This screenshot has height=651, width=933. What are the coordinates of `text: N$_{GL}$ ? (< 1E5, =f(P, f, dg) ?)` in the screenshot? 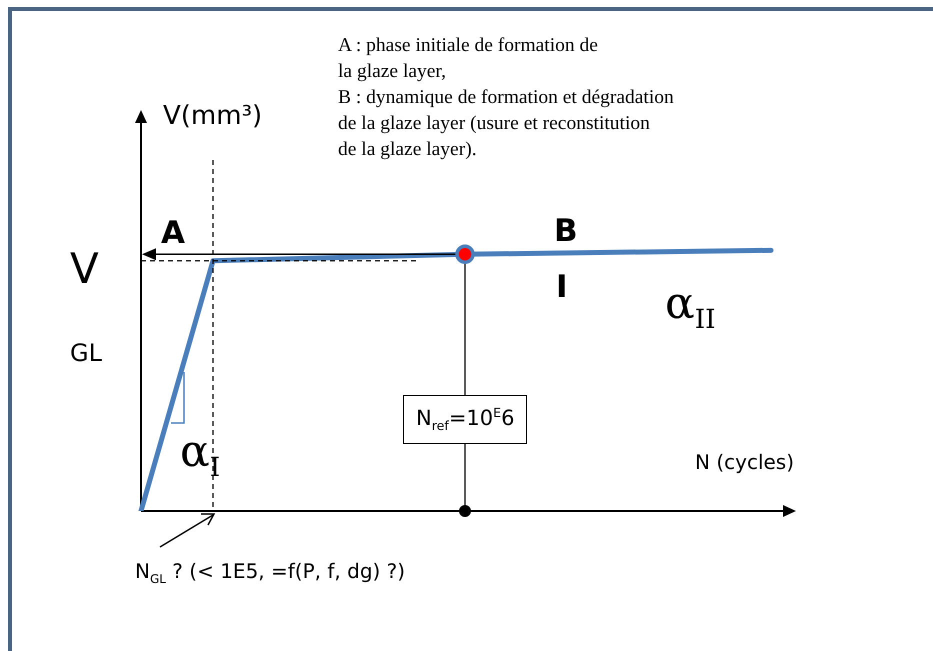 It's located at (270, 572).